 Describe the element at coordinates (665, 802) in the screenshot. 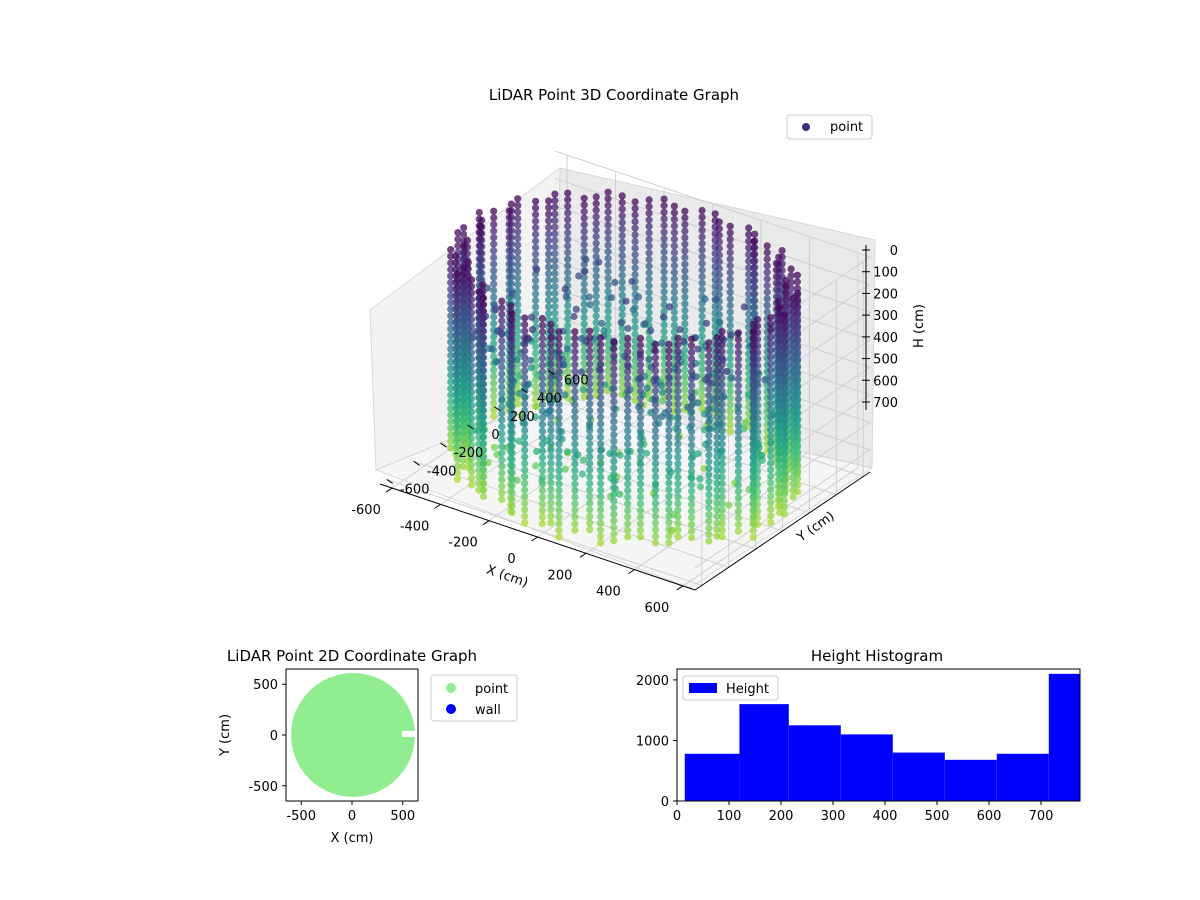

I see `y-tick-label-histogram: 0` at that location.